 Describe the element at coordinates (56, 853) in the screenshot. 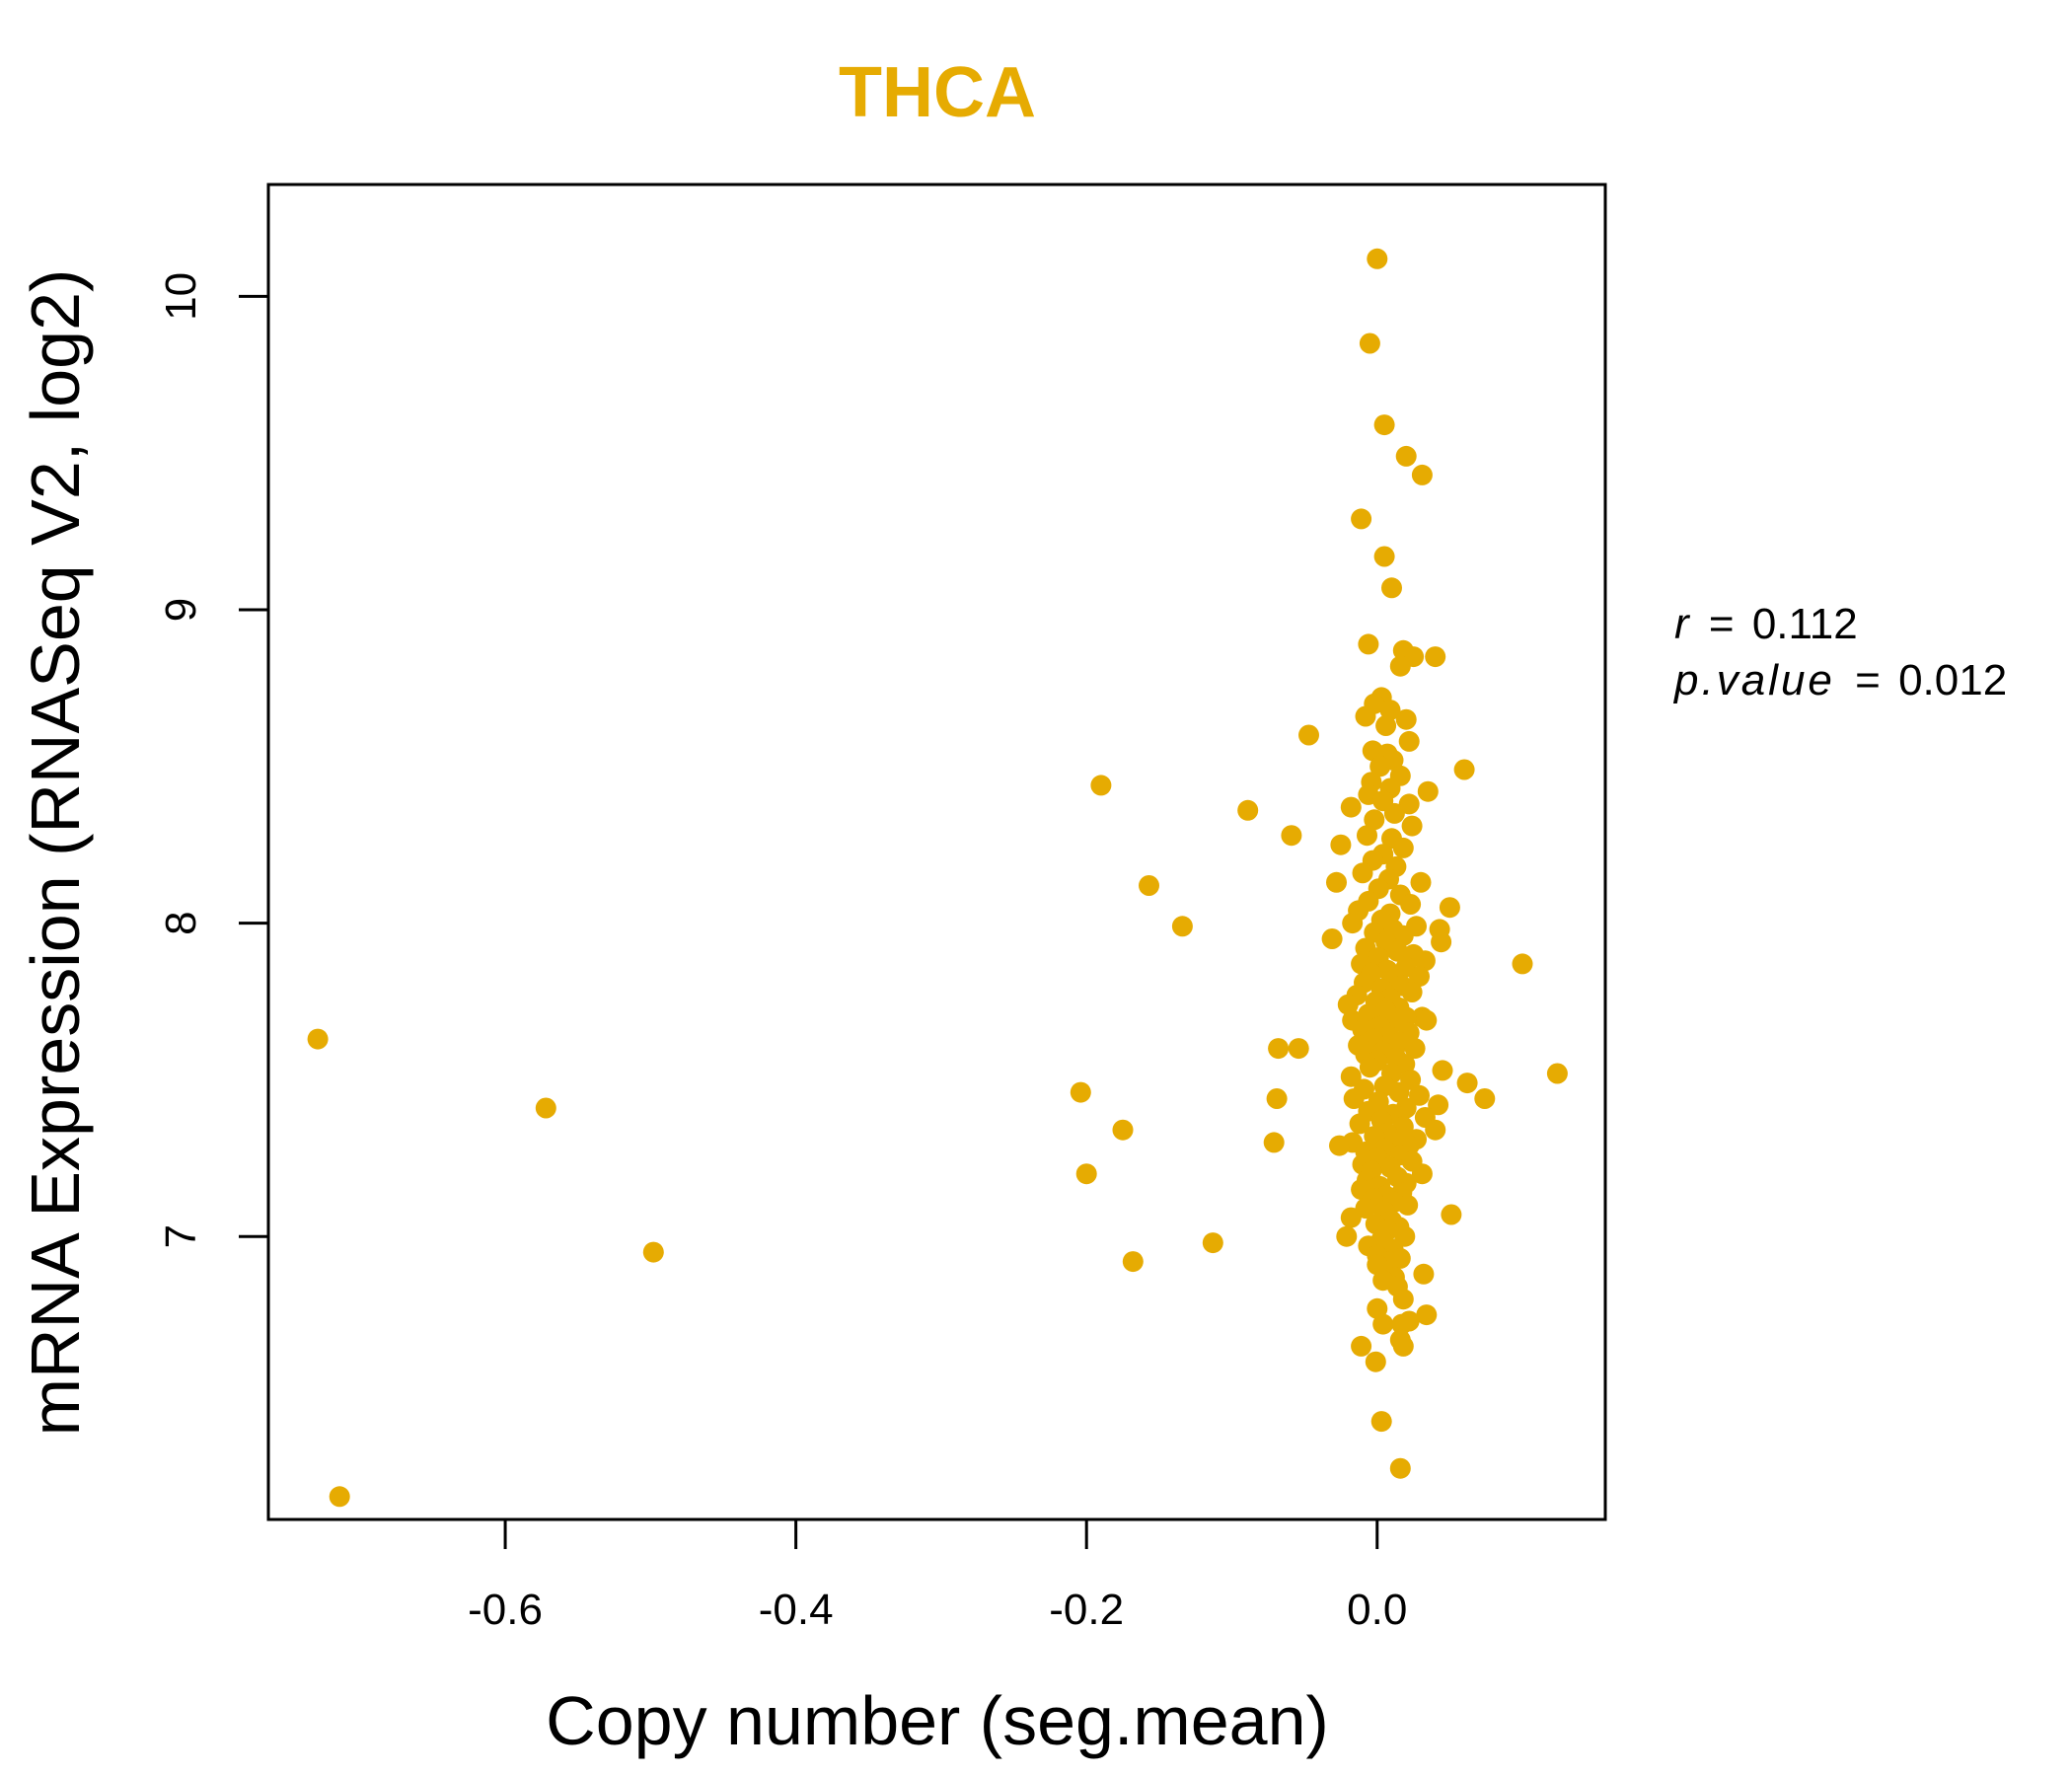

I see `y-axis-label: mRNA Expression (RNASeq V2, log2)` at that location.